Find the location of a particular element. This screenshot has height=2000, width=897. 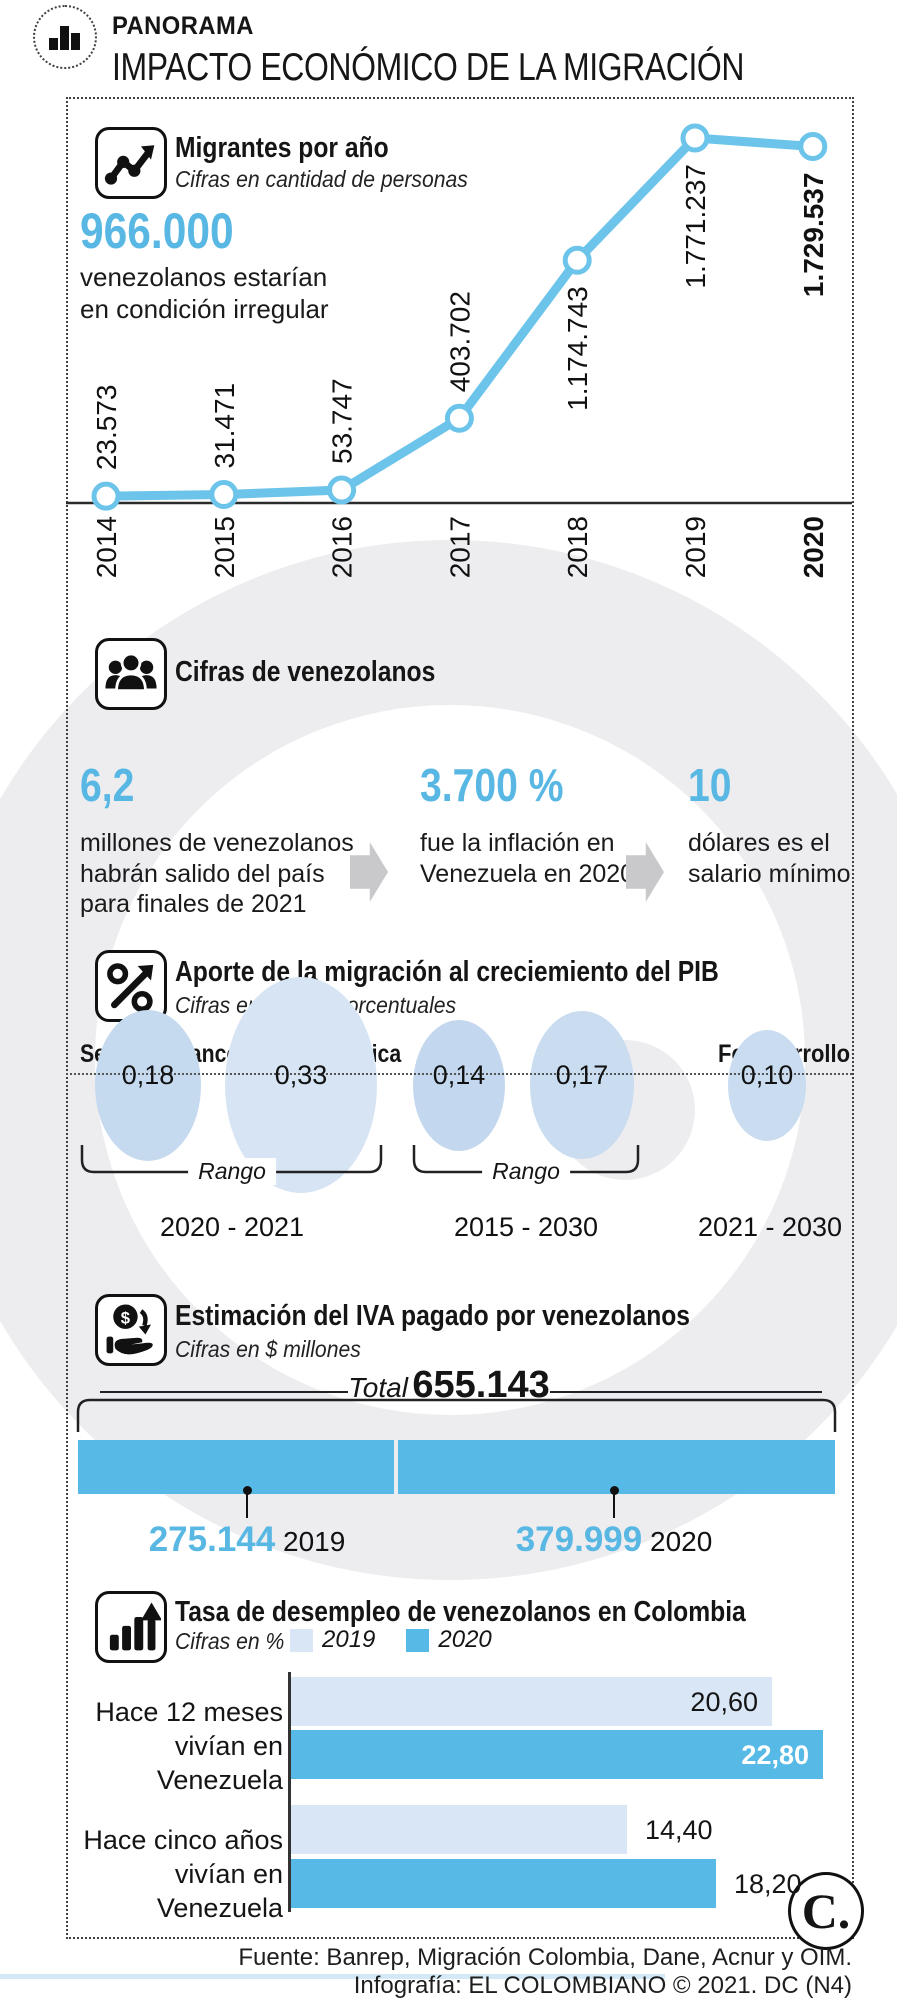

unemp-bar-2020-g1 is located at coordinates (557, 1754).